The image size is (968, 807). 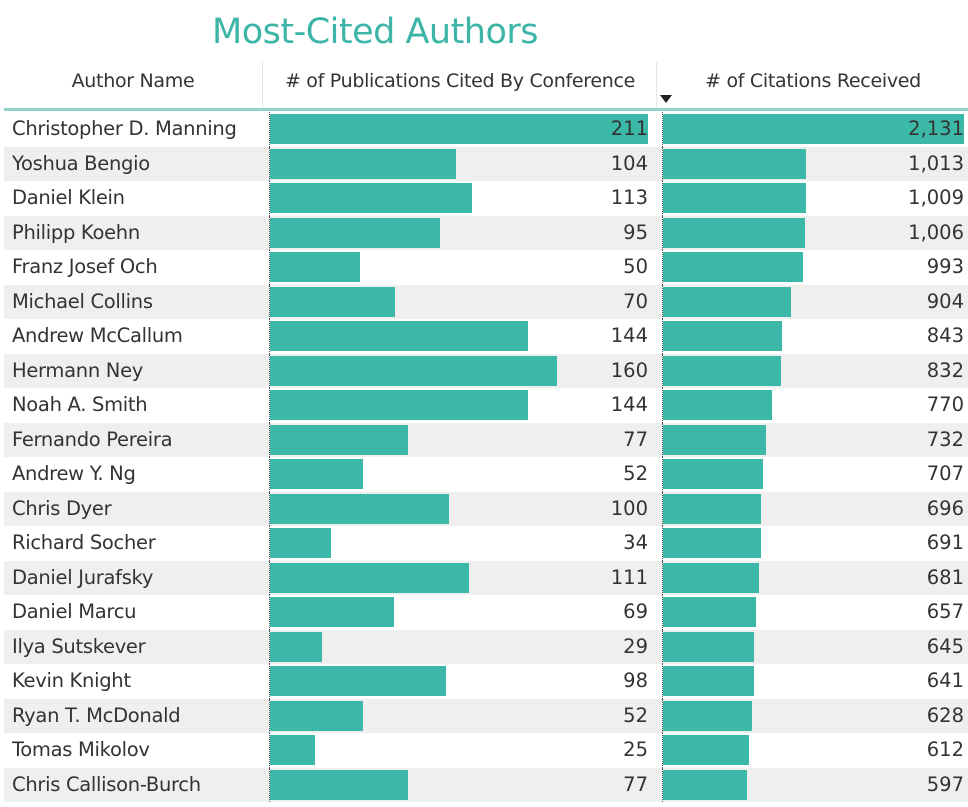 I want to click on author-name: Kevin Knight, so click(x=71, y=680).